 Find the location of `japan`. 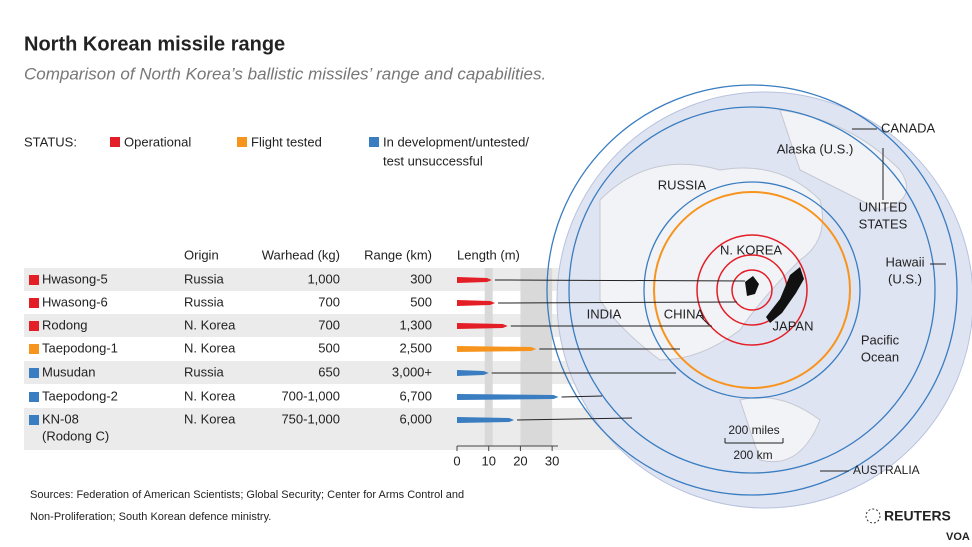

japan is located at coordinates (785, 295).